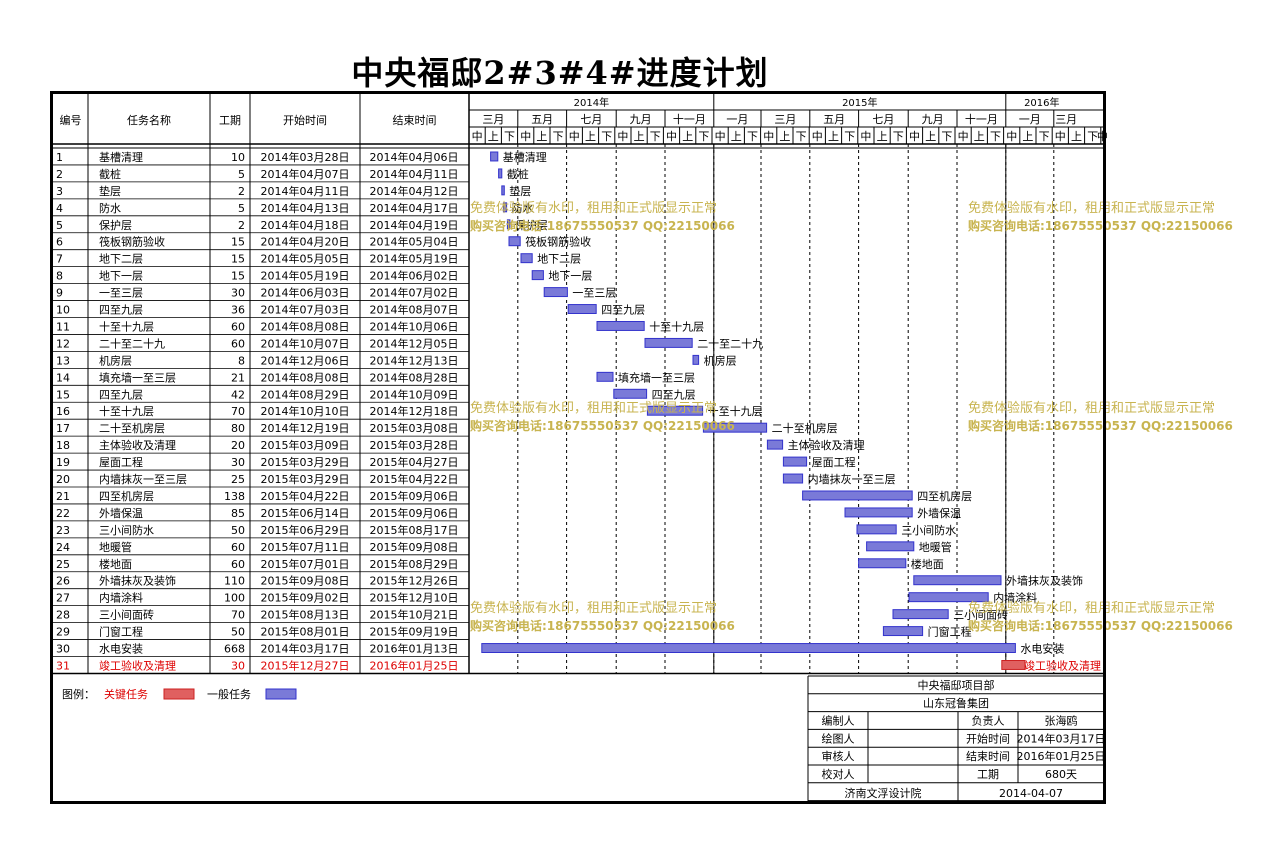  I want to click on year-label: 2016年, so click(1041, 102).